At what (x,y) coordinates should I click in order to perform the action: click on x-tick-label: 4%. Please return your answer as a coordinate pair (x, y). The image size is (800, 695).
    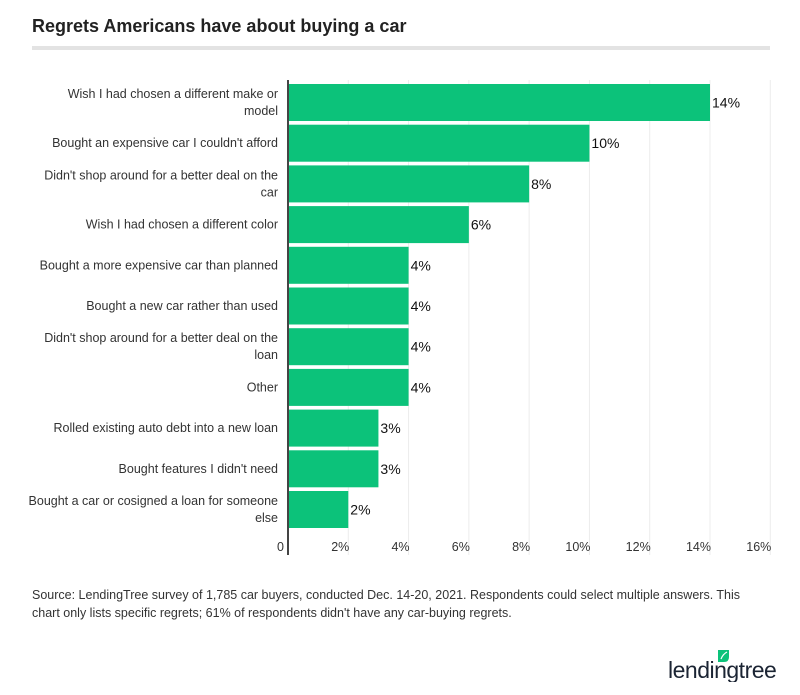
    Looking at the image, I should click on (400, 547).